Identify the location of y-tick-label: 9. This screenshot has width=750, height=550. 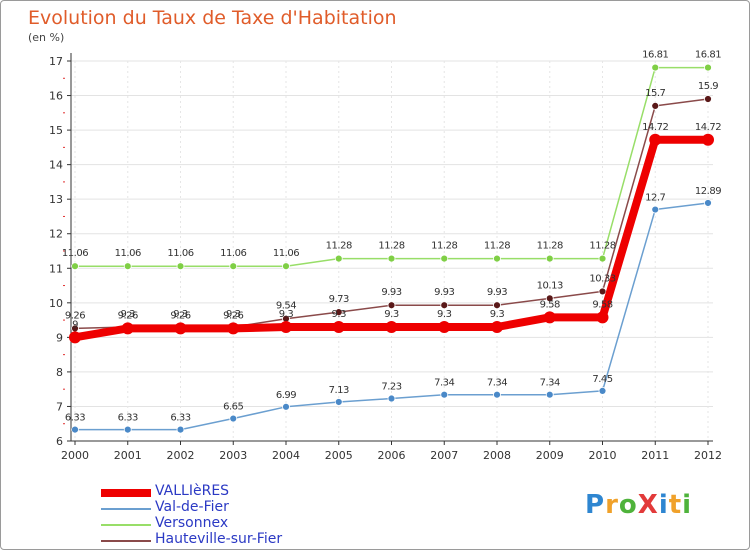
(59, 337).